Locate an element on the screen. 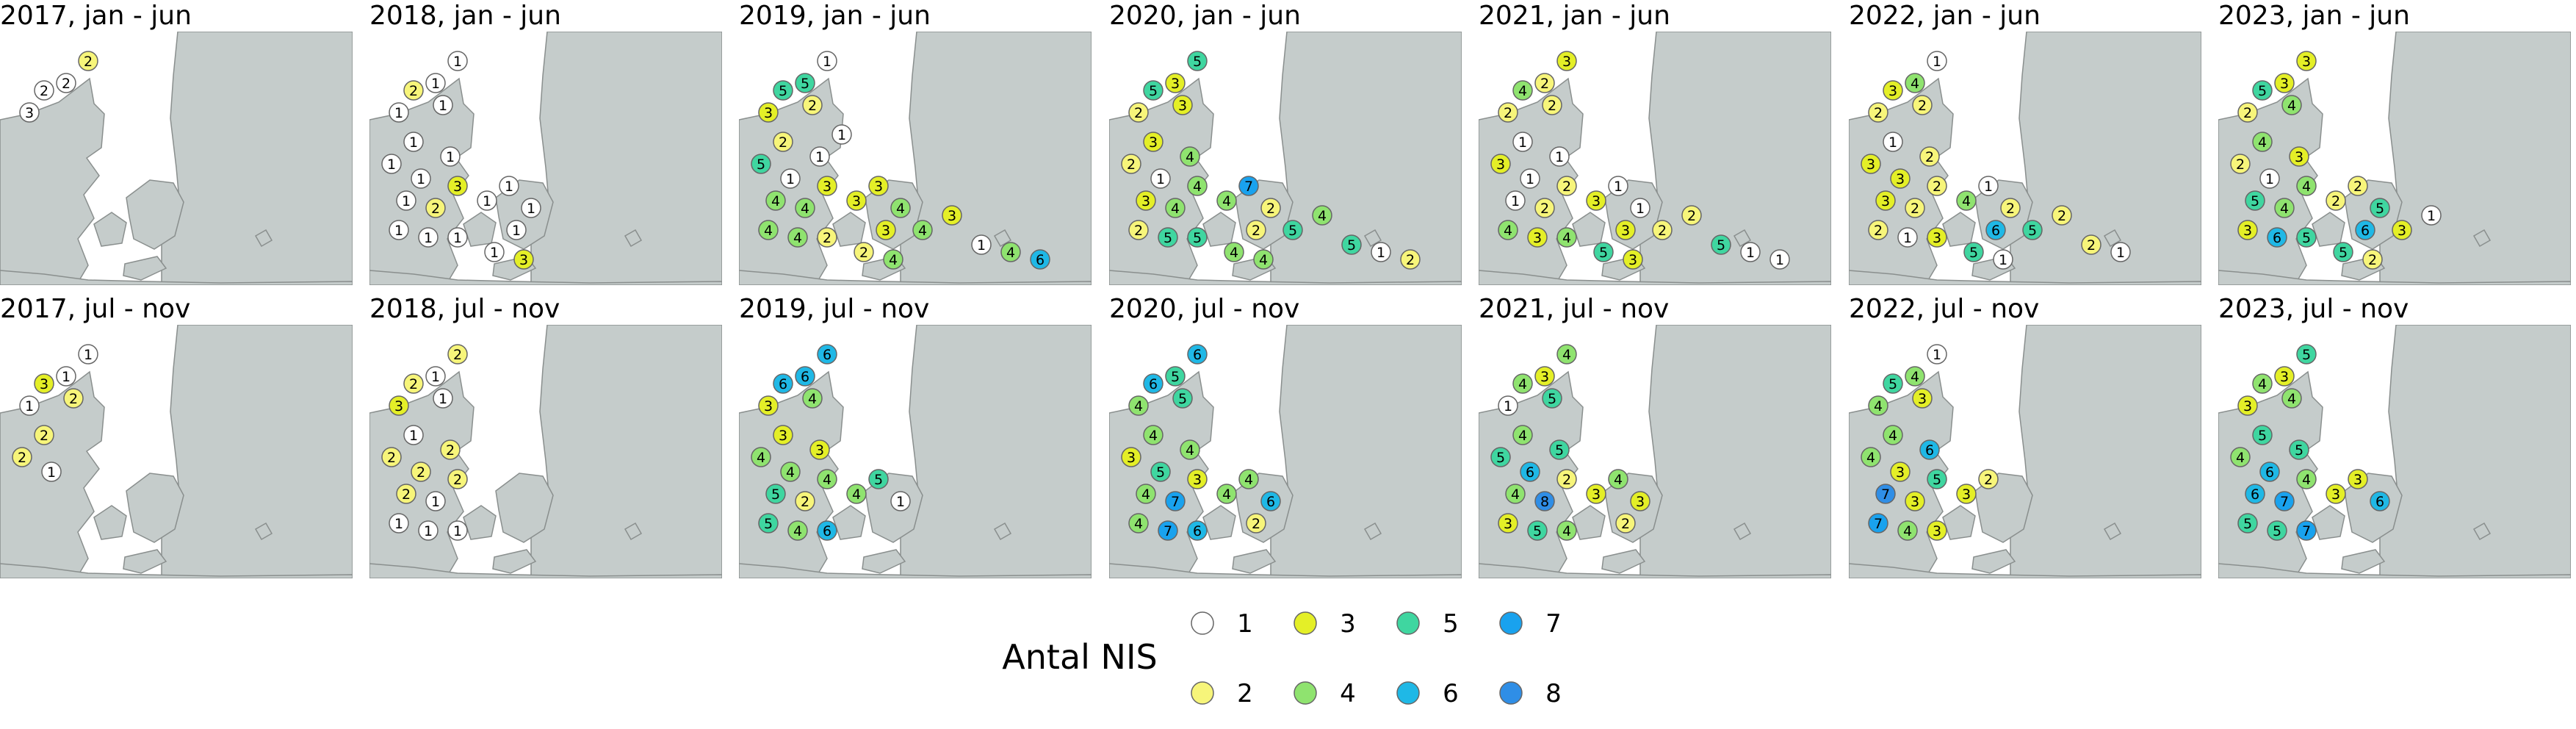  panel-title: 2019, jan - jun is located at coordinates (835, 16).